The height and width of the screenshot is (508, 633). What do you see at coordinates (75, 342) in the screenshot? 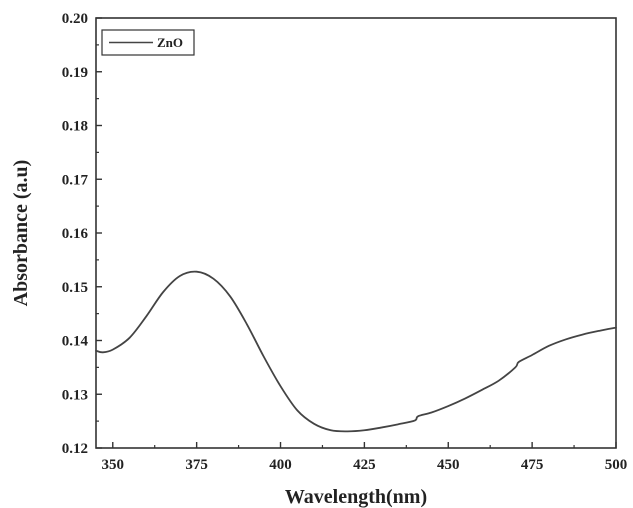
I see `y-tick-label: 0.14` at bounding box center [75, 342].